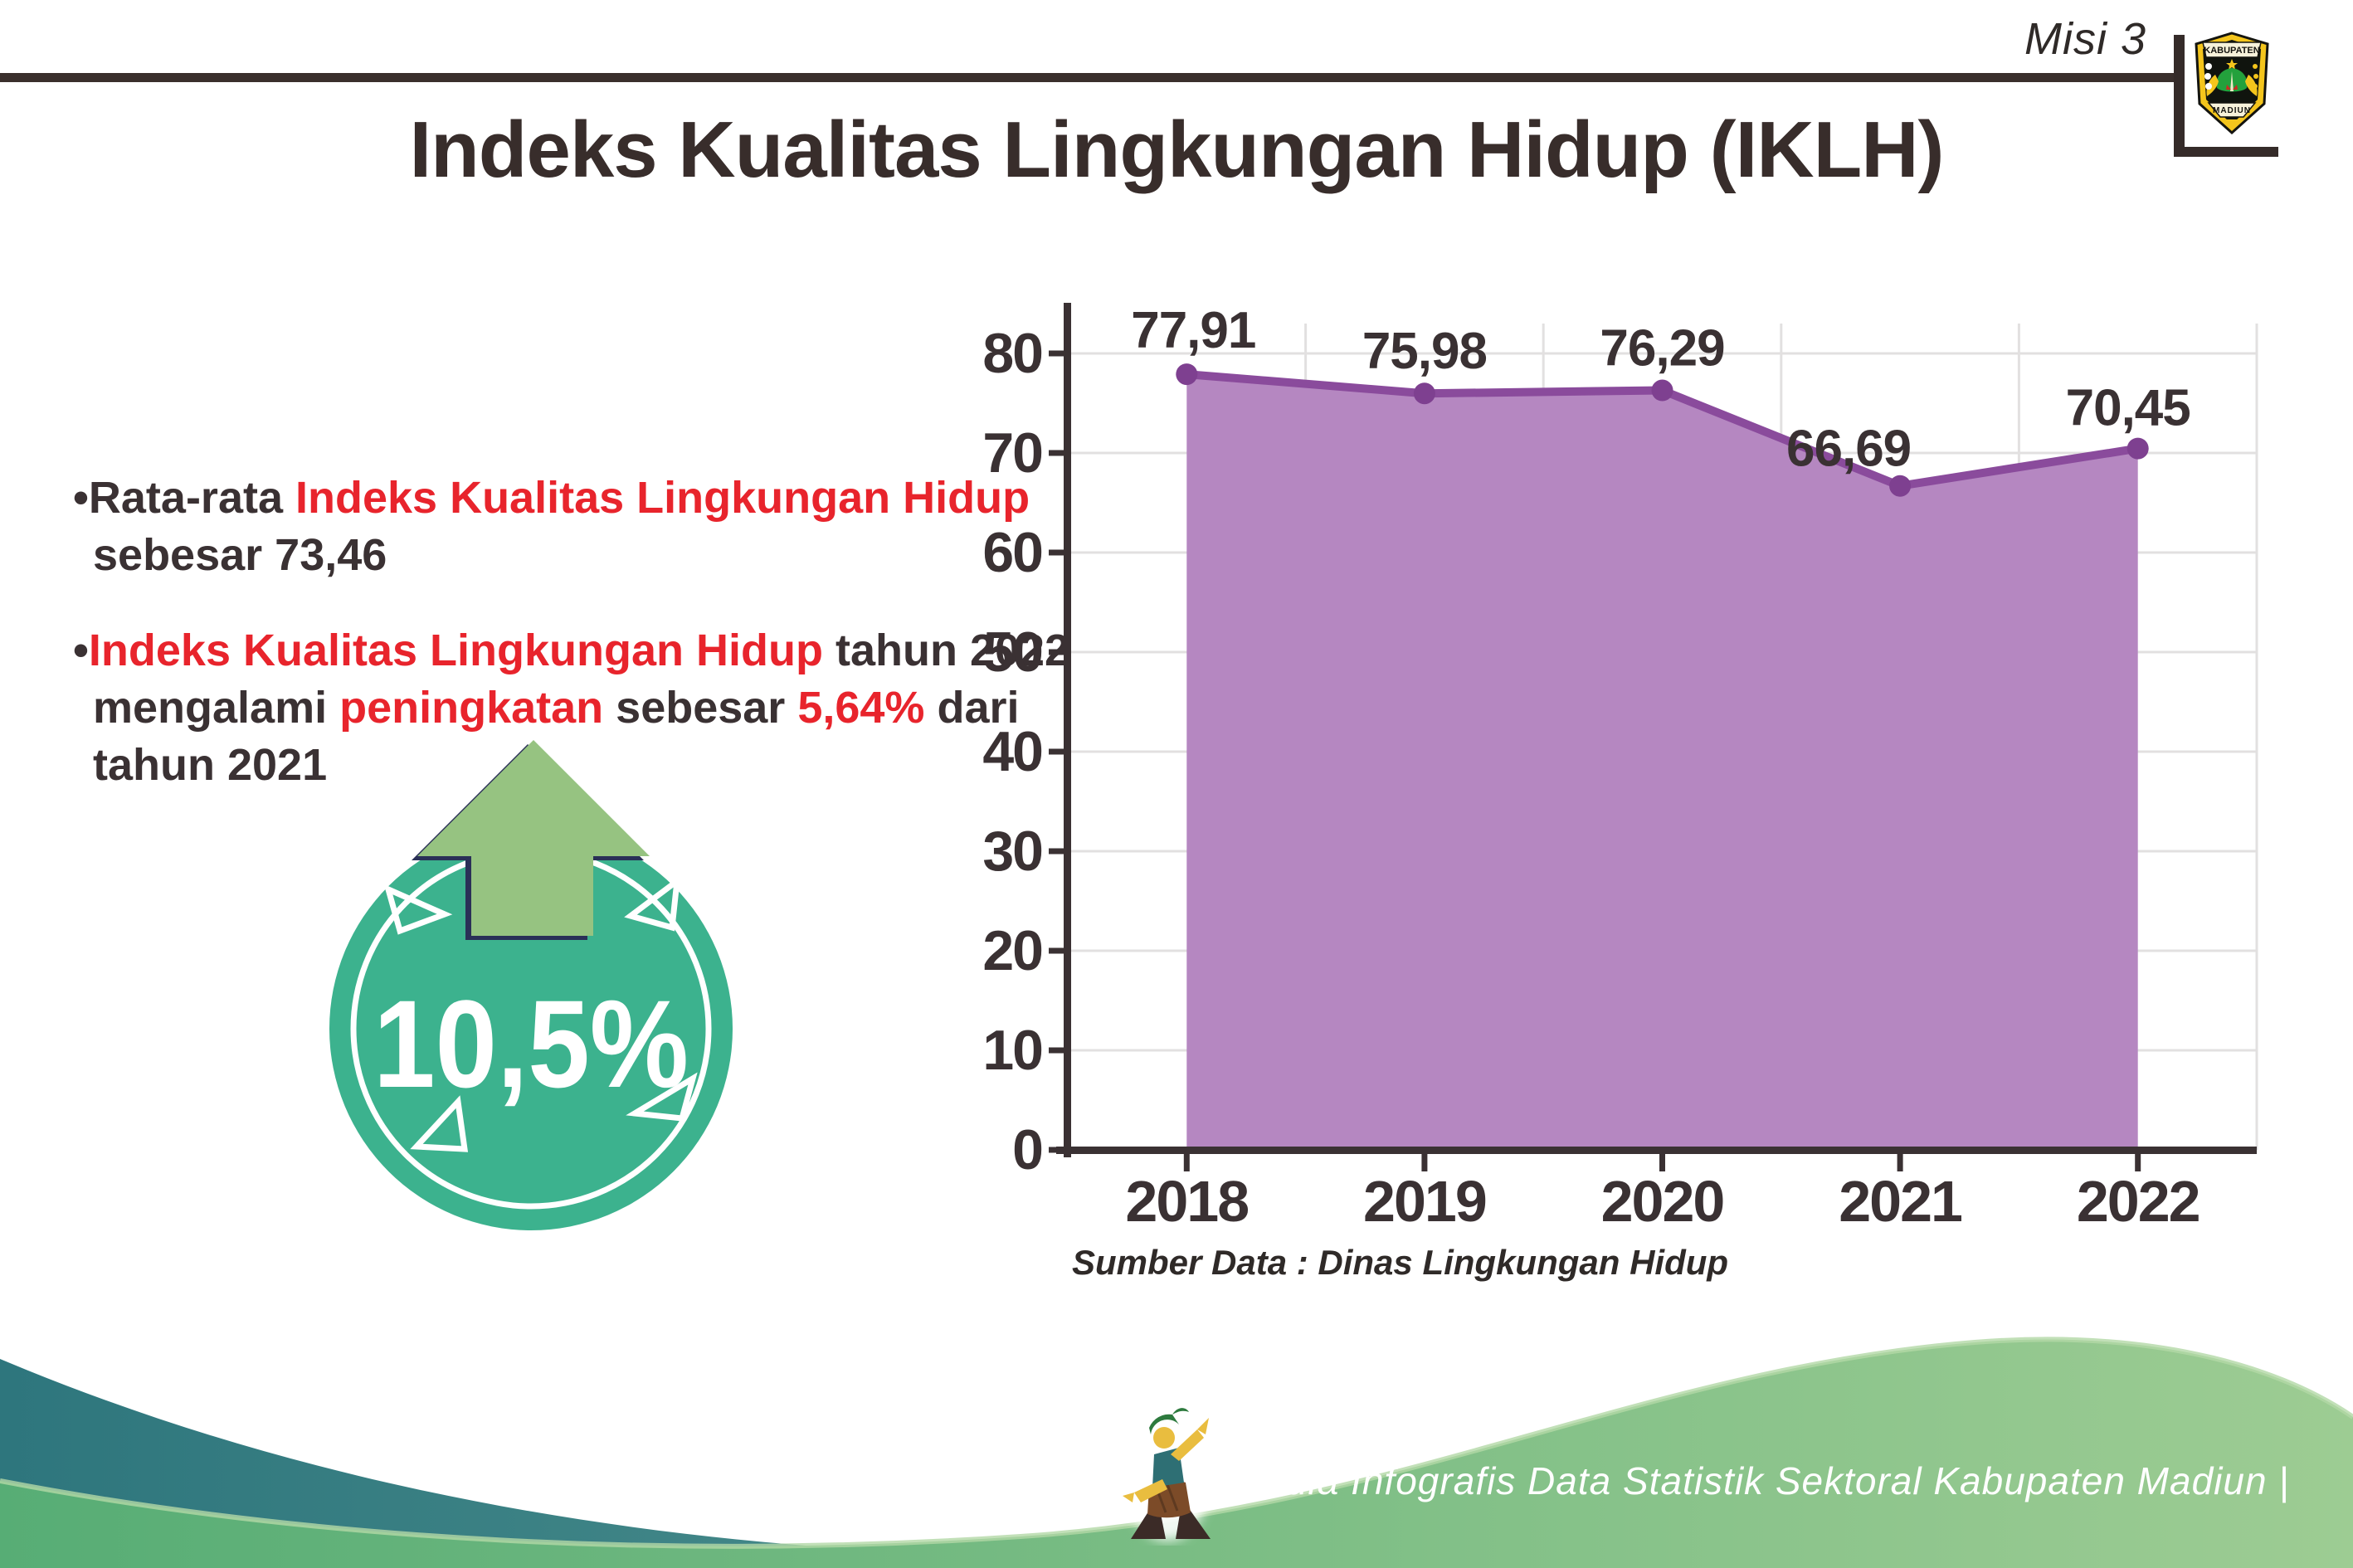 Image resolution: width=2353 pixels, height=1568 pixels. What do you see at coordinates (972, 708) in the screenshot?
I see `bullet2-text4: dari` at bounding box center [972, 708].